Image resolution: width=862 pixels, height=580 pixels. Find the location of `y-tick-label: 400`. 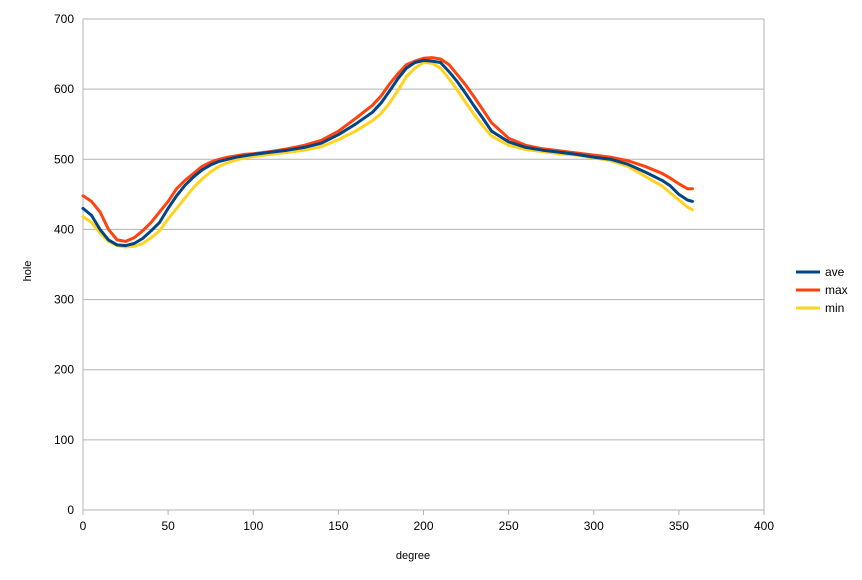

y-tick-label: 400 is located at coordinates (64, 229).